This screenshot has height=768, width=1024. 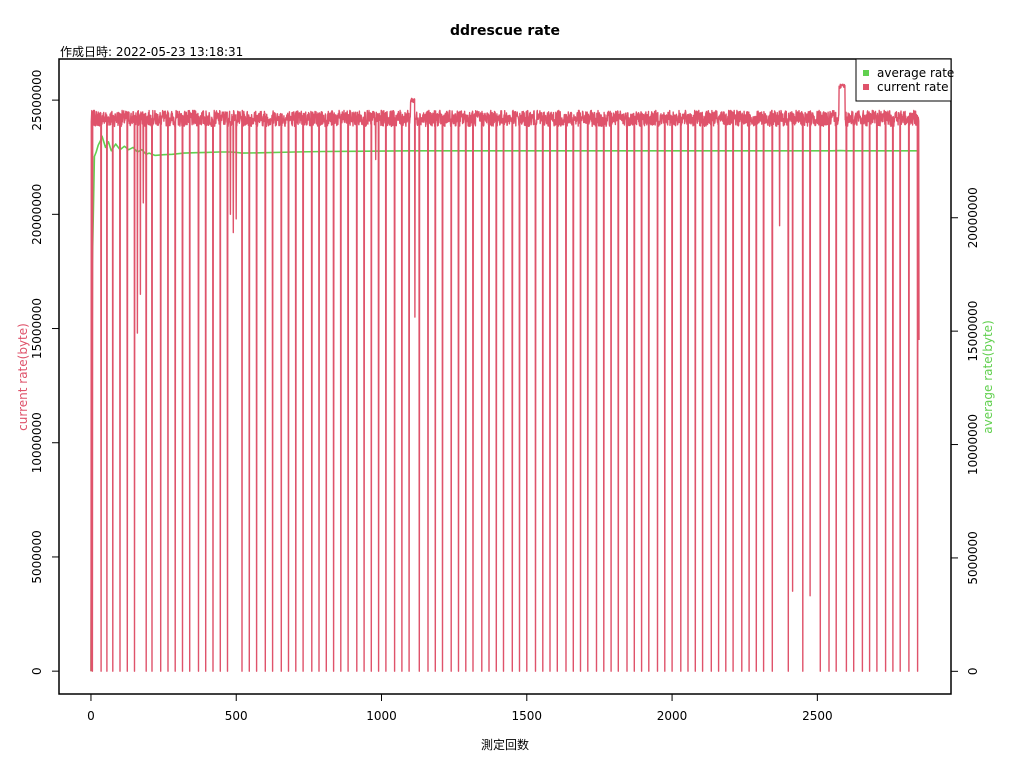 What do you see at coordinates (91, 716) in the screenshot?
I see `x-tick-label: 0` at bounding box center [91, 716].